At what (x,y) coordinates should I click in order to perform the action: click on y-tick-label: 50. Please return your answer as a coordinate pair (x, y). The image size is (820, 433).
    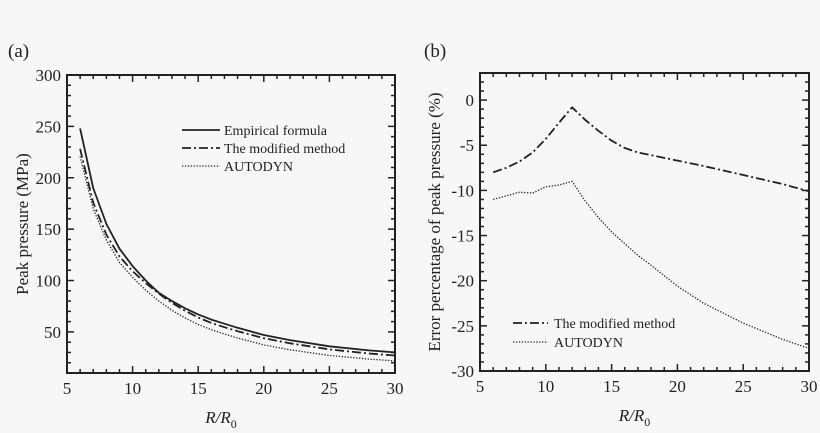
    Looking at the image, I should click on (52, 332).